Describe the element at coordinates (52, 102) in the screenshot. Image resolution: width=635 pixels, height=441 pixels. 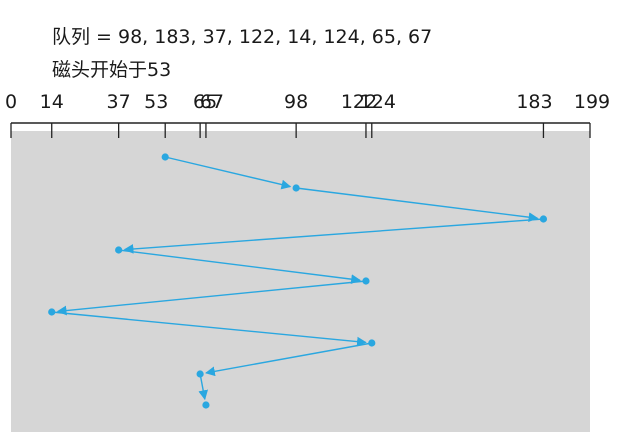
I see `axis-tick-label: 14` at that location.